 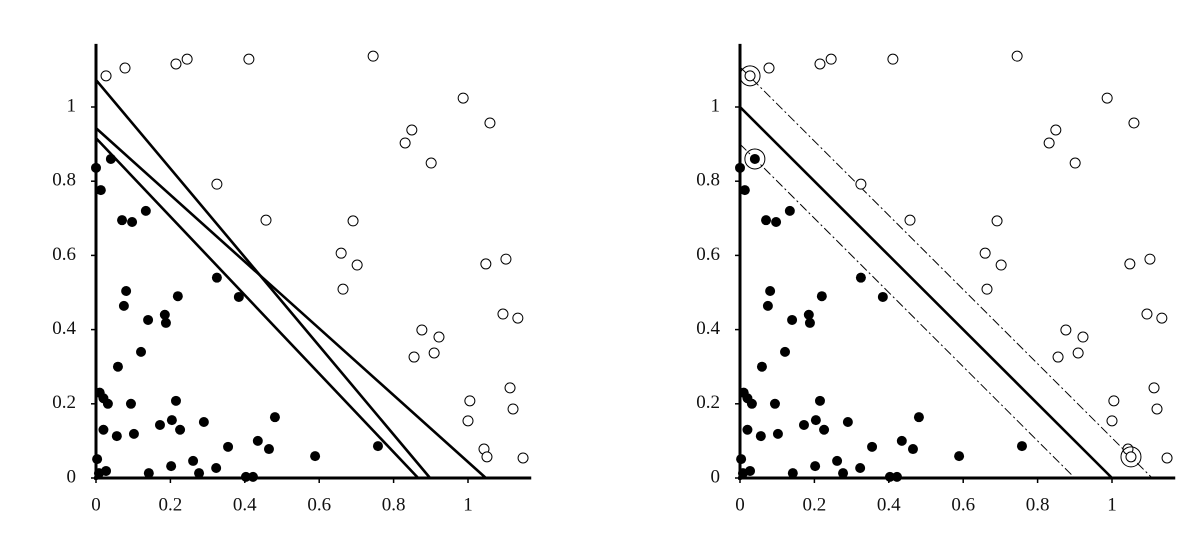 What do you see at coordinates (64, 254) in the screenshot?
I see `y-tick-label: 0.6` at bounding box center [64, 254].